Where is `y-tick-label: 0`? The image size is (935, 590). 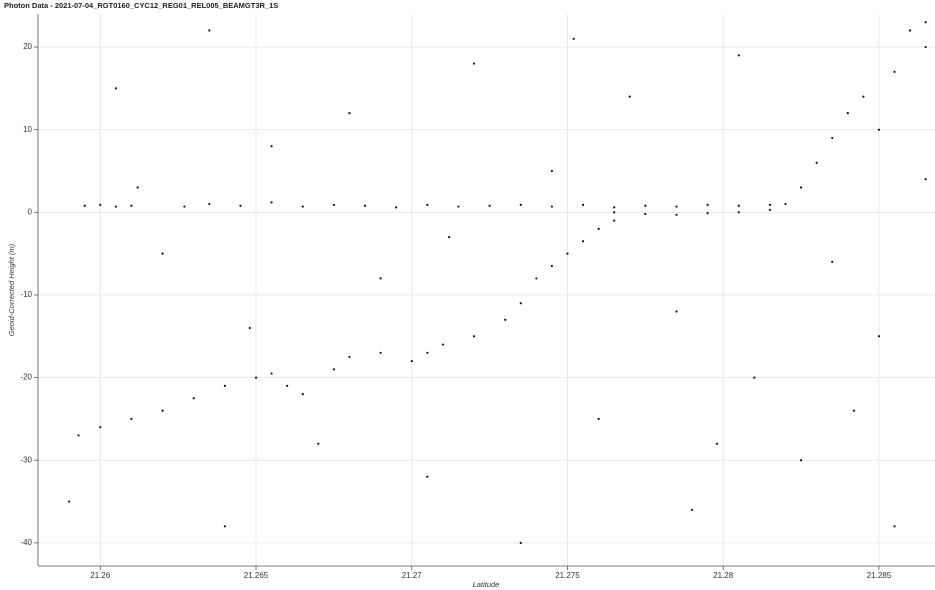
y-tick-label: 0 is located at coordinates (30, 211).